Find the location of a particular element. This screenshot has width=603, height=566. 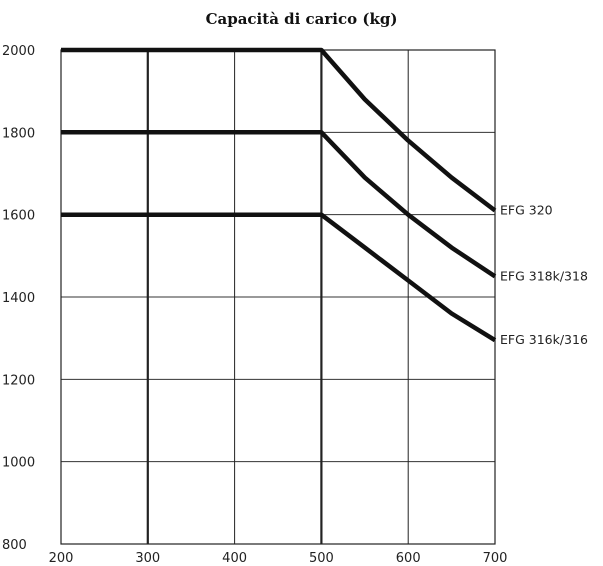

y-tick-label: 1800 is located at coordinates (18, 133).